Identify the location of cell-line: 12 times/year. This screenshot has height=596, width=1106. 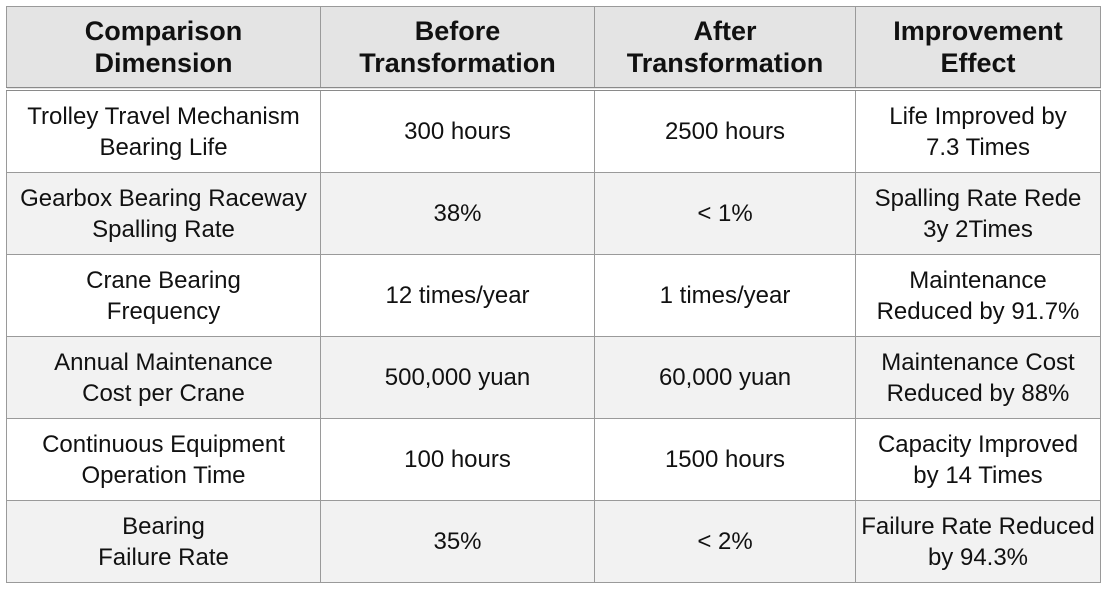
(457, 295).